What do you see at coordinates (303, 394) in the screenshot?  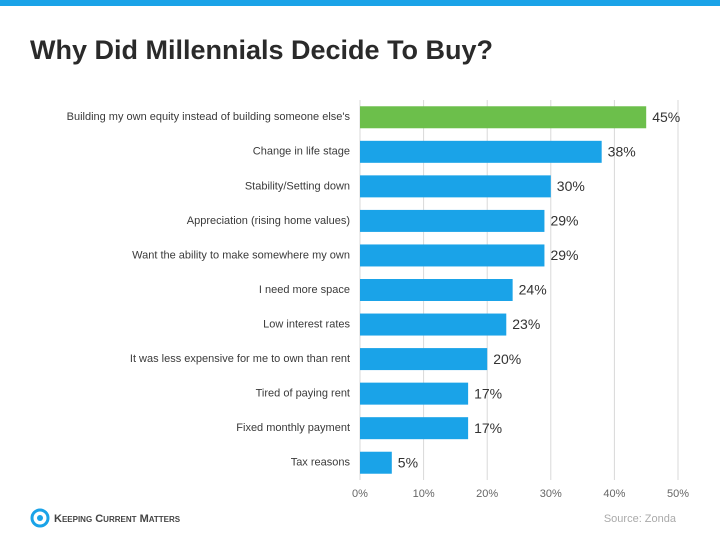 I see `y-tick-label: Tired of paying rent` at bounding box center [303, 394].